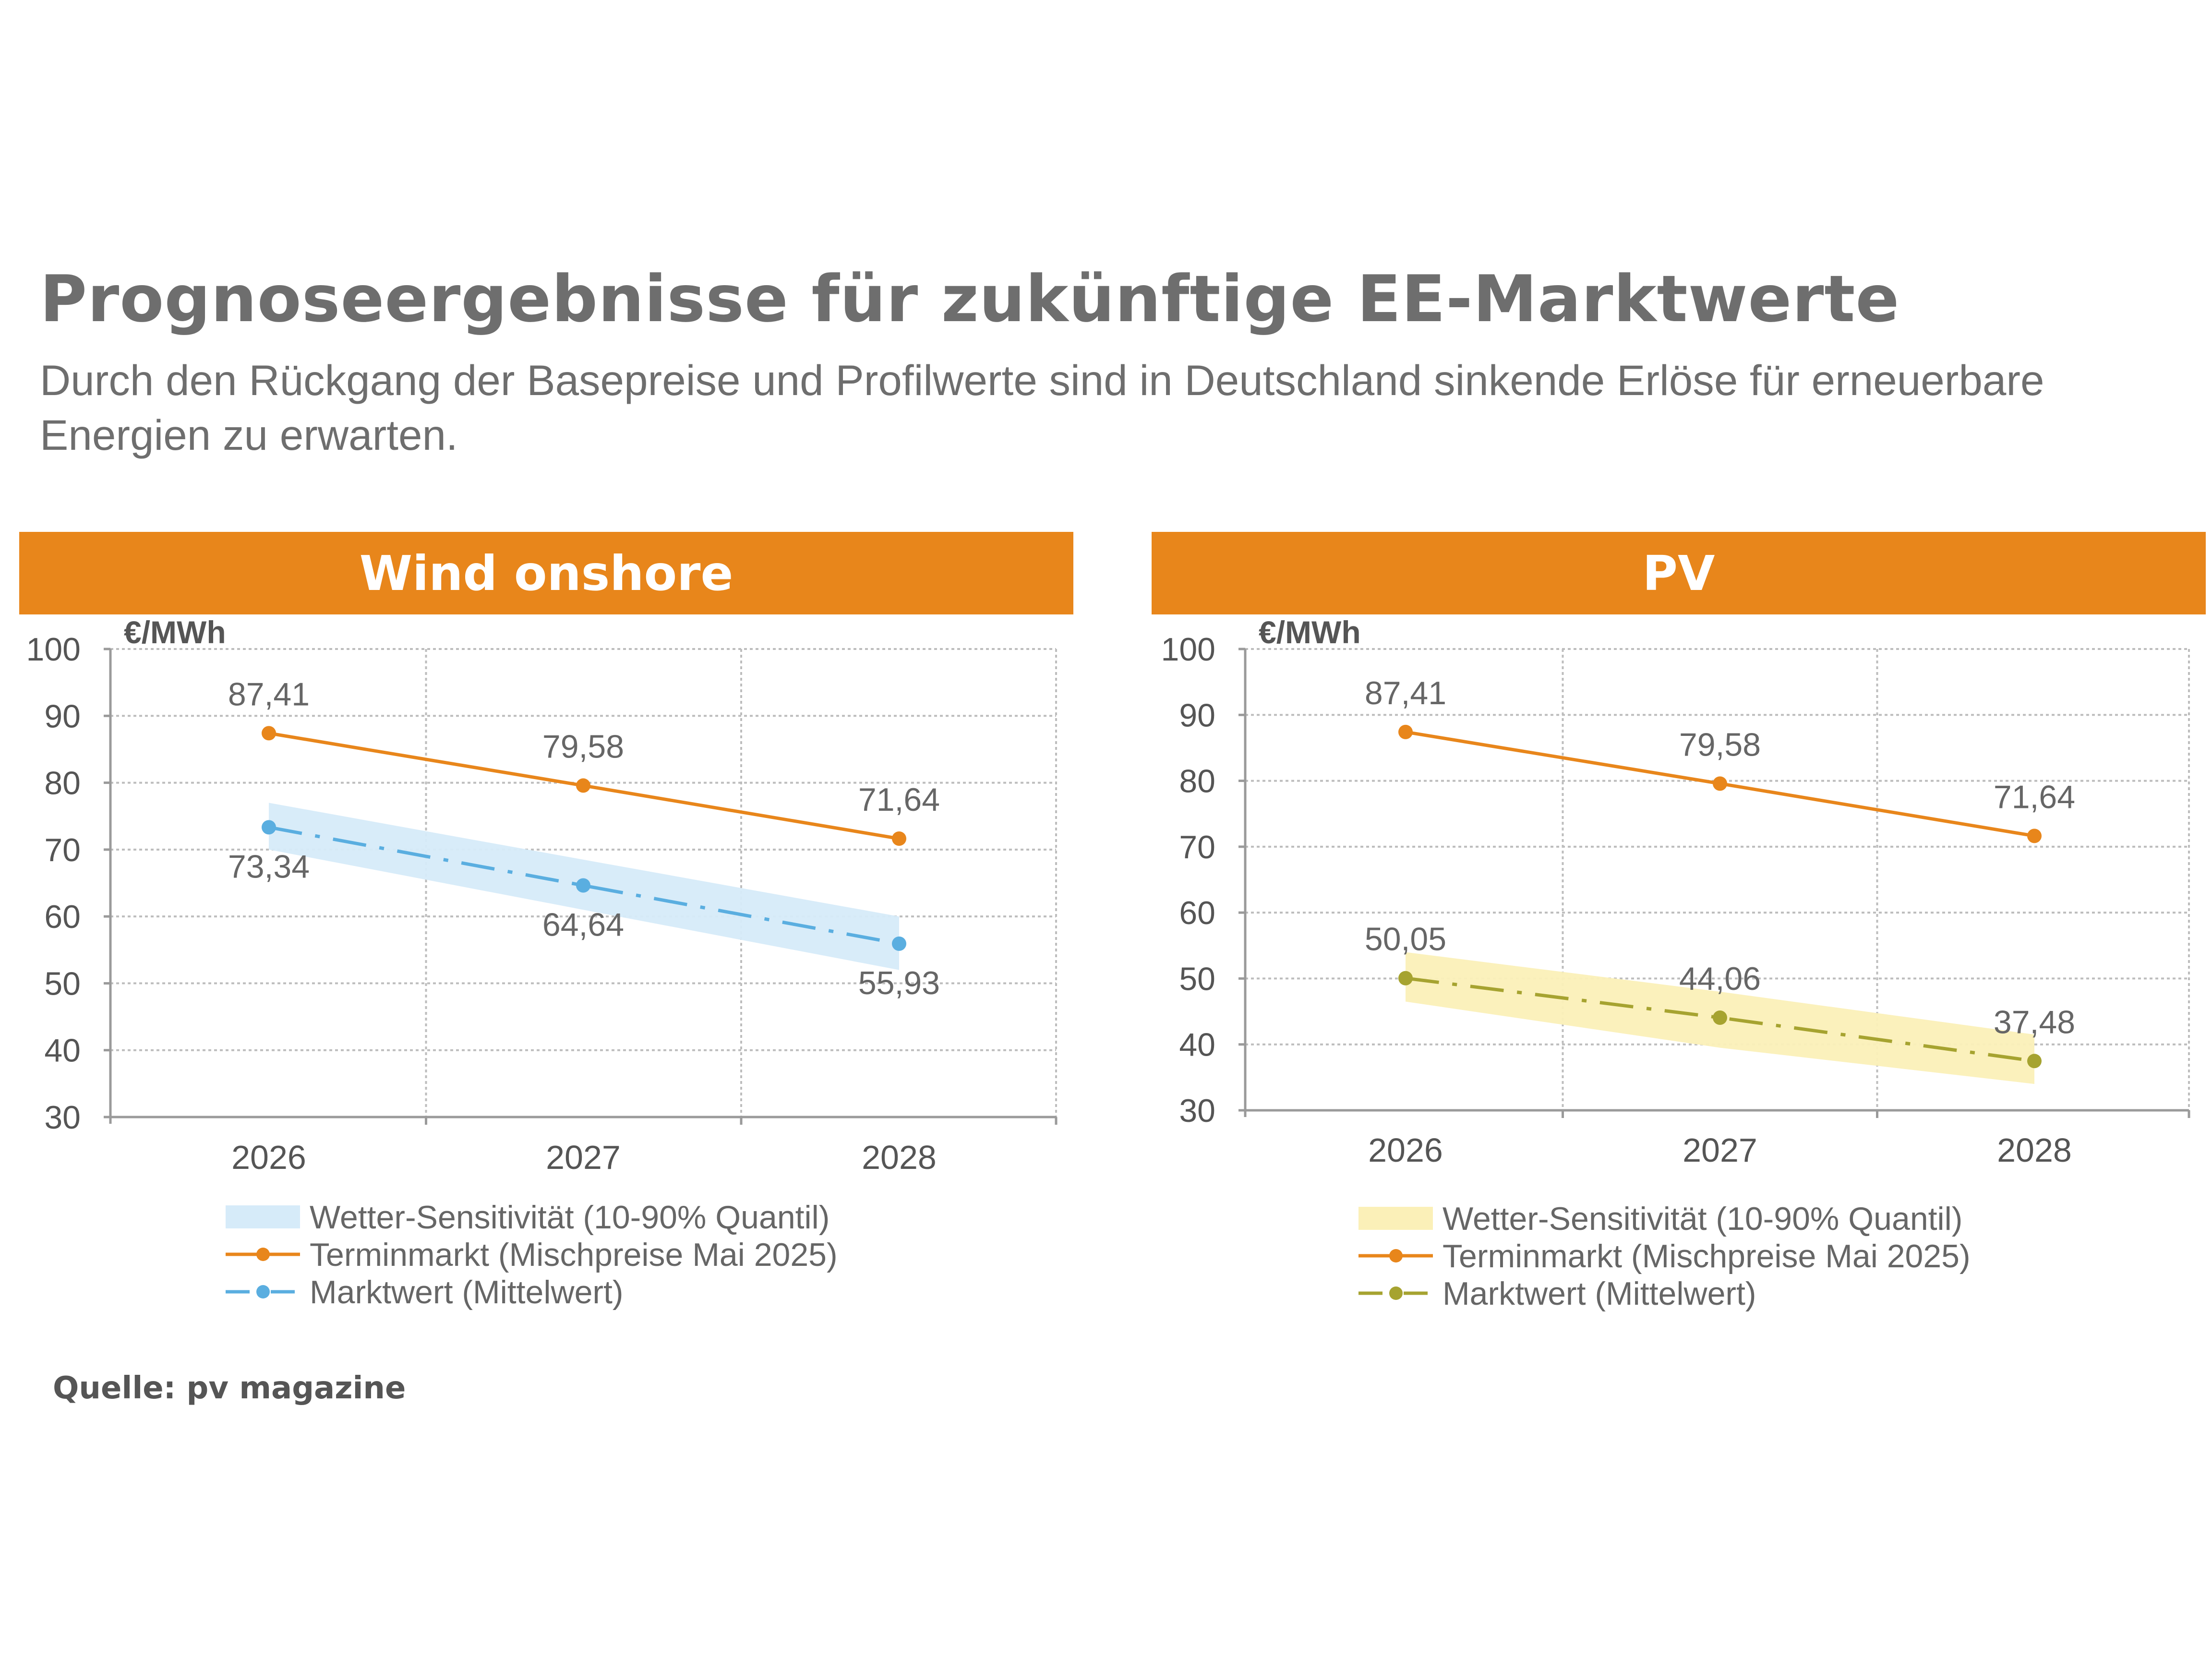  Describe the element at coordinates (2035, 797) in the screenshot. I see `pv-terminmarkt-data-label: 71,64` at that location.